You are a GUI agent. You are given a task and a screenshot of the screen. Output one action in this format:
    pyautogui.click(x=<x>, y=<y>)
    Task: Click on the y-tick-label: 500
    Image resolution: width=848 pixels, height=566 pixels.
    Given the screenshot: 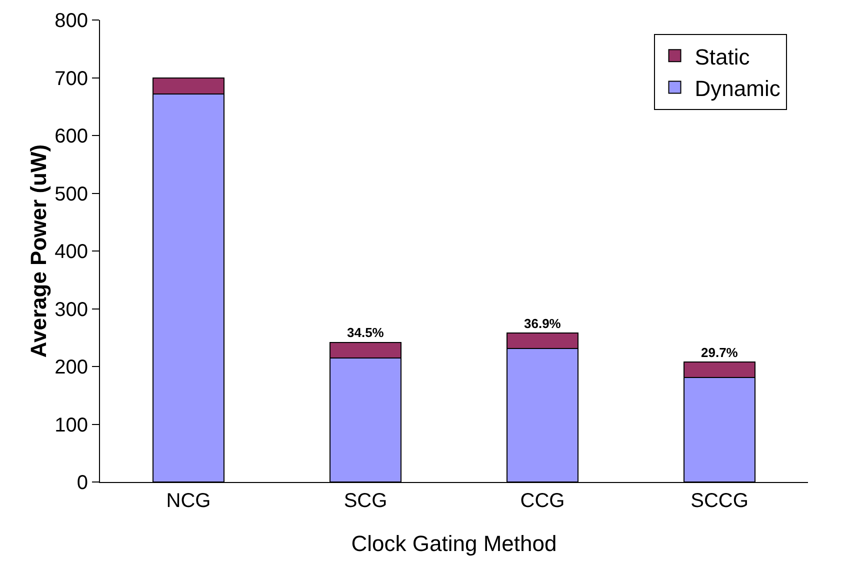 What is the action you would take?
    pyautogui.click(x=71, y=194)
    